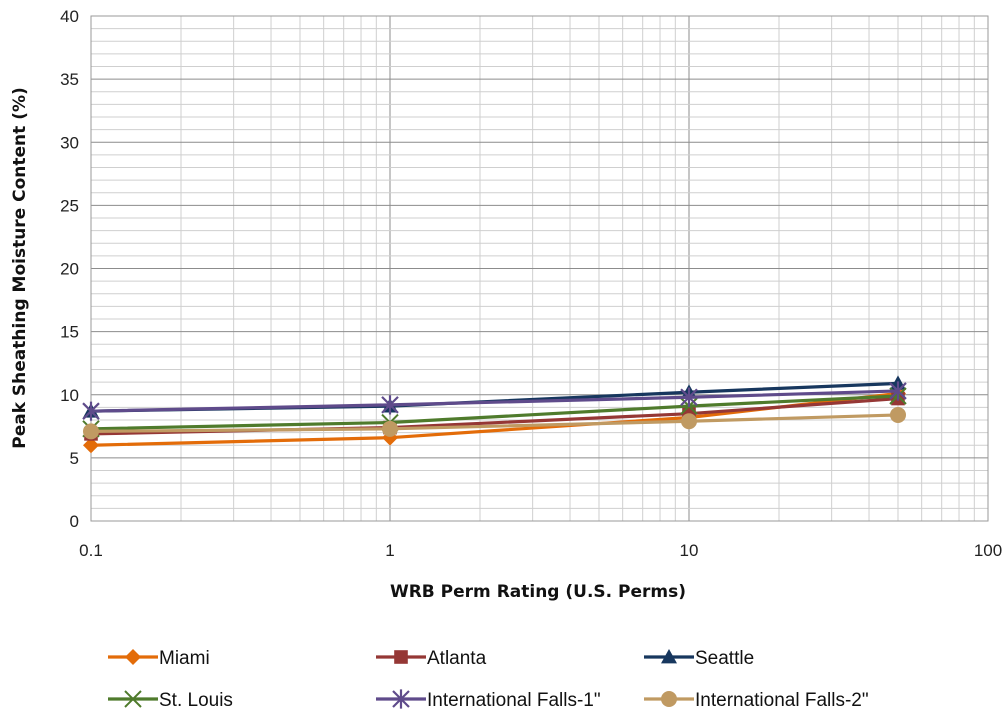 The height and width of the screenshot is (713, 1008). Describe the element at coordinates (514, 700) in the screenshot. I see `legend-label: International Falls-1"` at that location.